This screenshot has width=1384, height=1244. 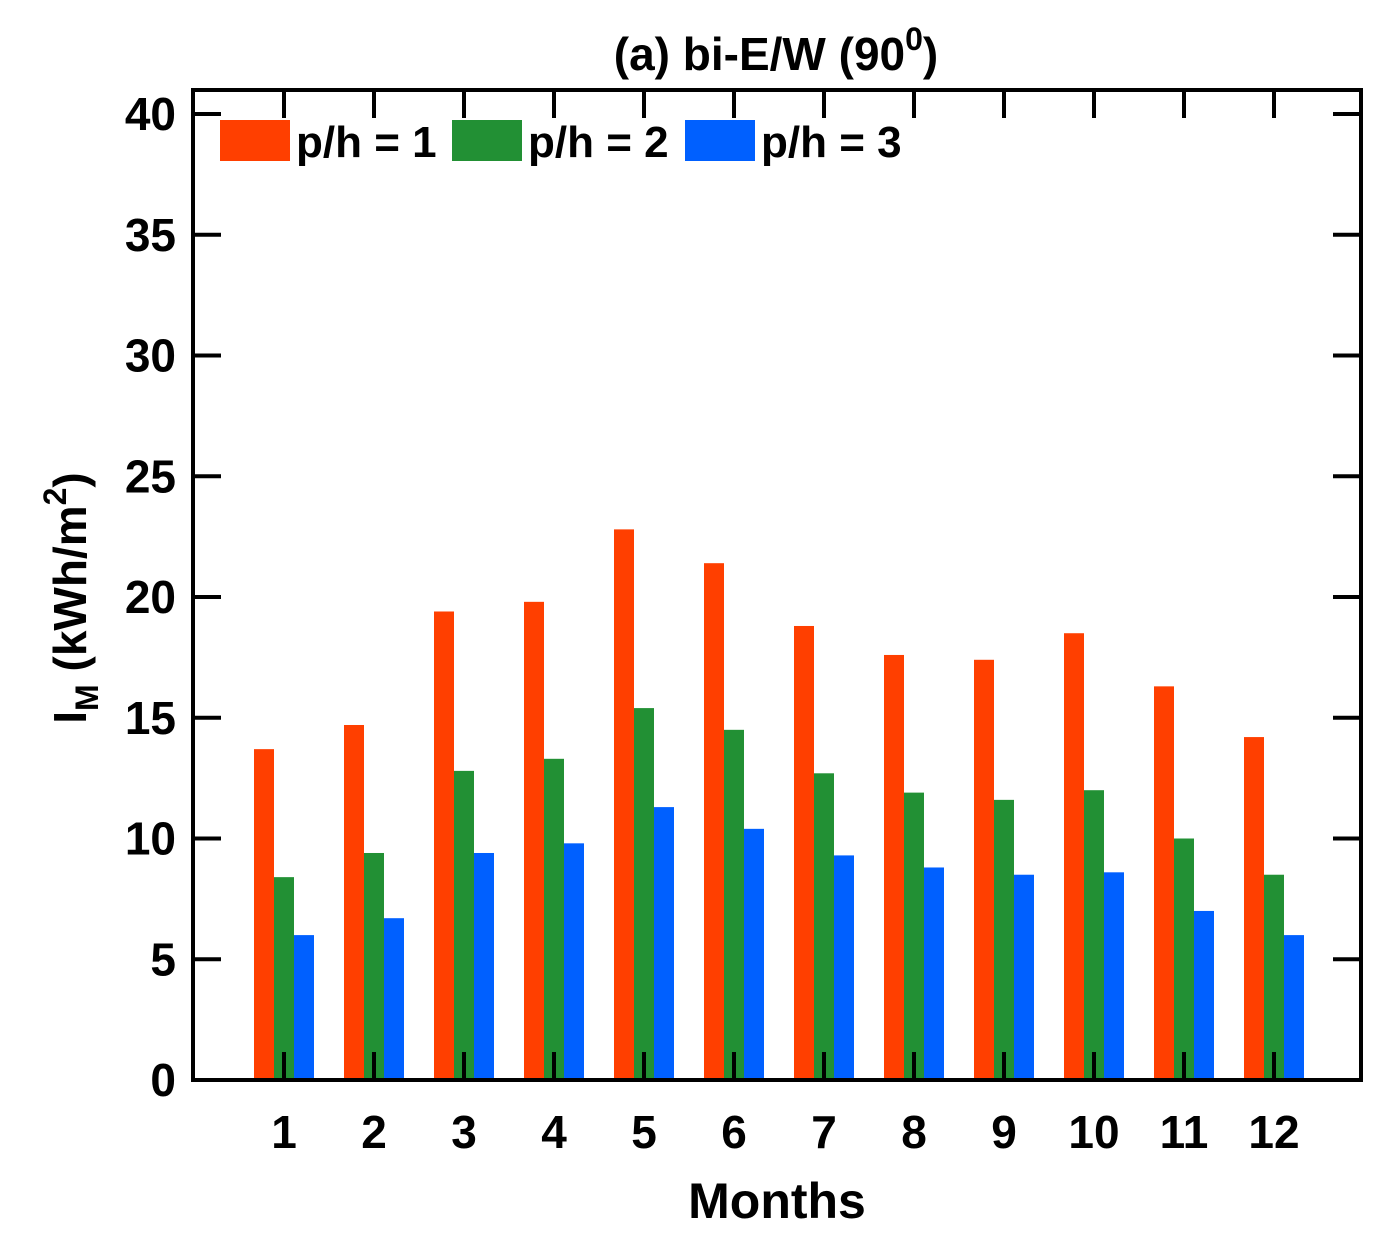 I want to click on y-axis-label: IM (kWh/m2), so click(x=71, y=597).